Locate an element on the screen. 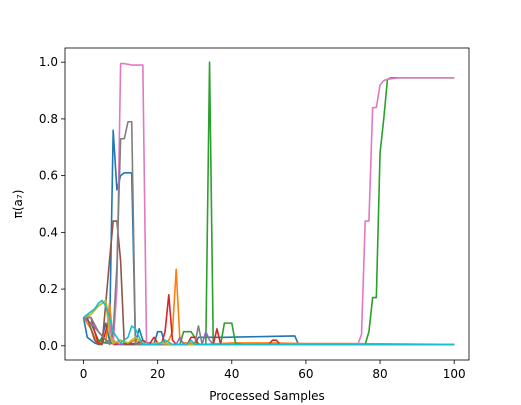 This screenshot has height=405, width=521. x-axis-label: Processed Samples is located at coordinates (267, 396).